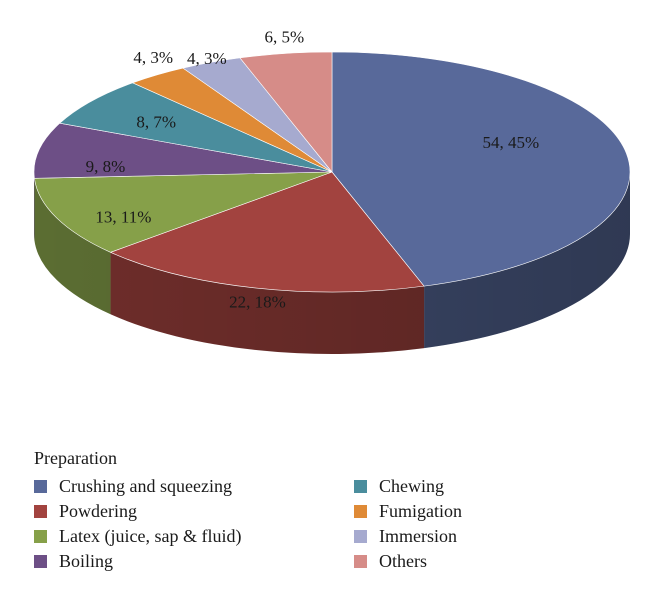  I want to click on legend-item-fumigation: Fumigation, so click(408, 511).